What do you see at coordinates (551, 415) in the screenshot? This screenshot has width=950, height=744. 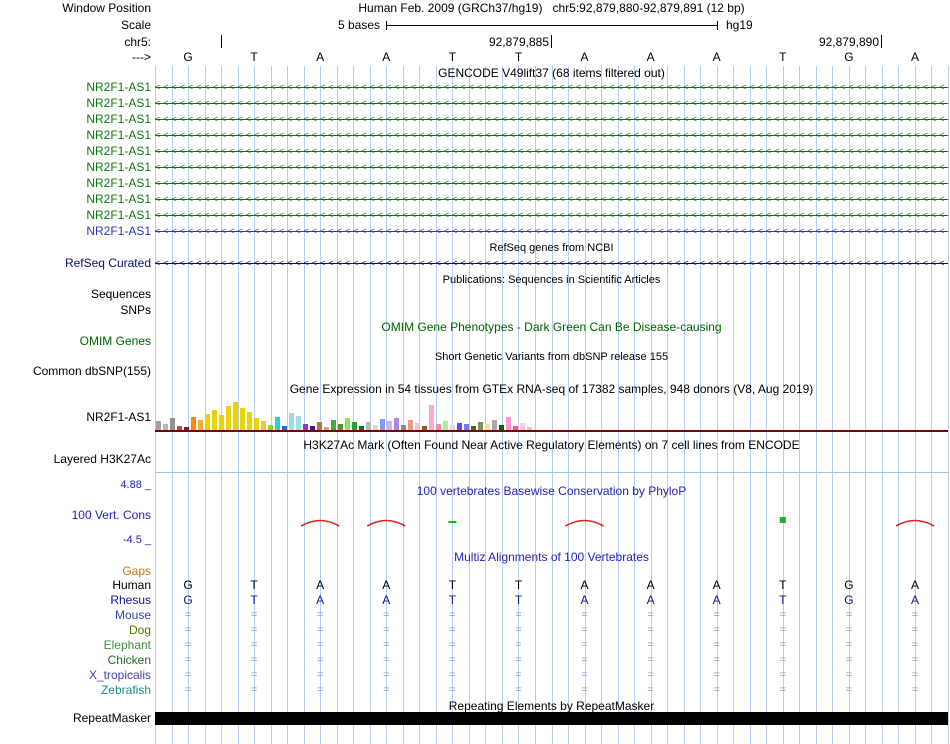 I see `gtex-bar-chart` at bounding box center [551, 415].